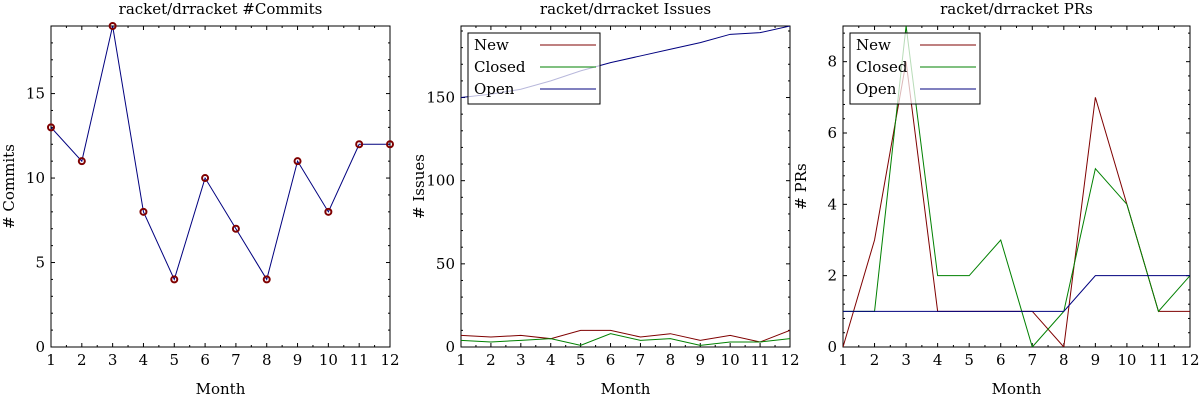 The image size is (1200, 400). I want to click on y-axis-label: # Issues, so click(419, 186).